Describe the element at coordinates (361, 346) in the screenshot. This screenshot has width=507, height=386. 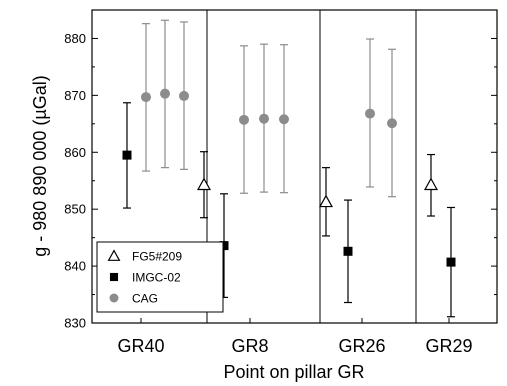
I see `x-tick-label: GR26` at that location.